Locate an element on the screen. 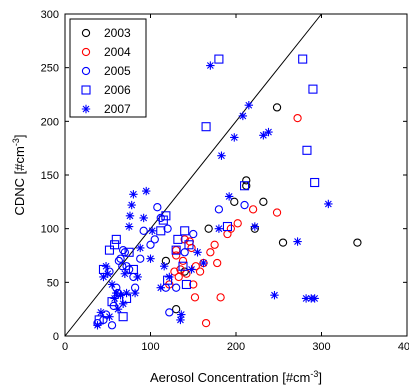 Image resolution: width=409 pixels, height=391 pixels. legend-marker-2004 is located at coordinates (86, 52).